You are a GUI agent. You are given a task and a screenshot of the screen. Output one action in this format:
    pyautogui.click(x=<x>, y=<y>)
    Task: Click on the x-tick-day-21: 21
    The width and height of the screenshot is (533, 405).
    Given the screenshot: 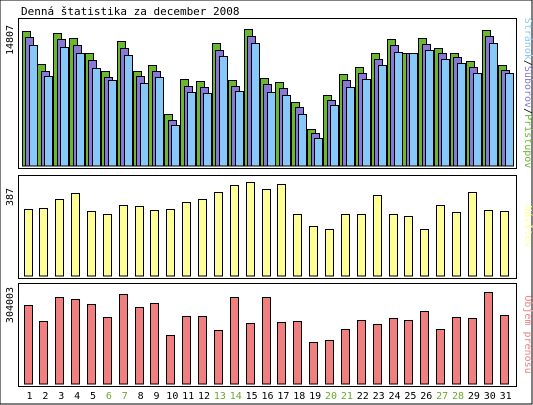 What is the action you would take?
    pyautogui.click(x=347, y=396)
    